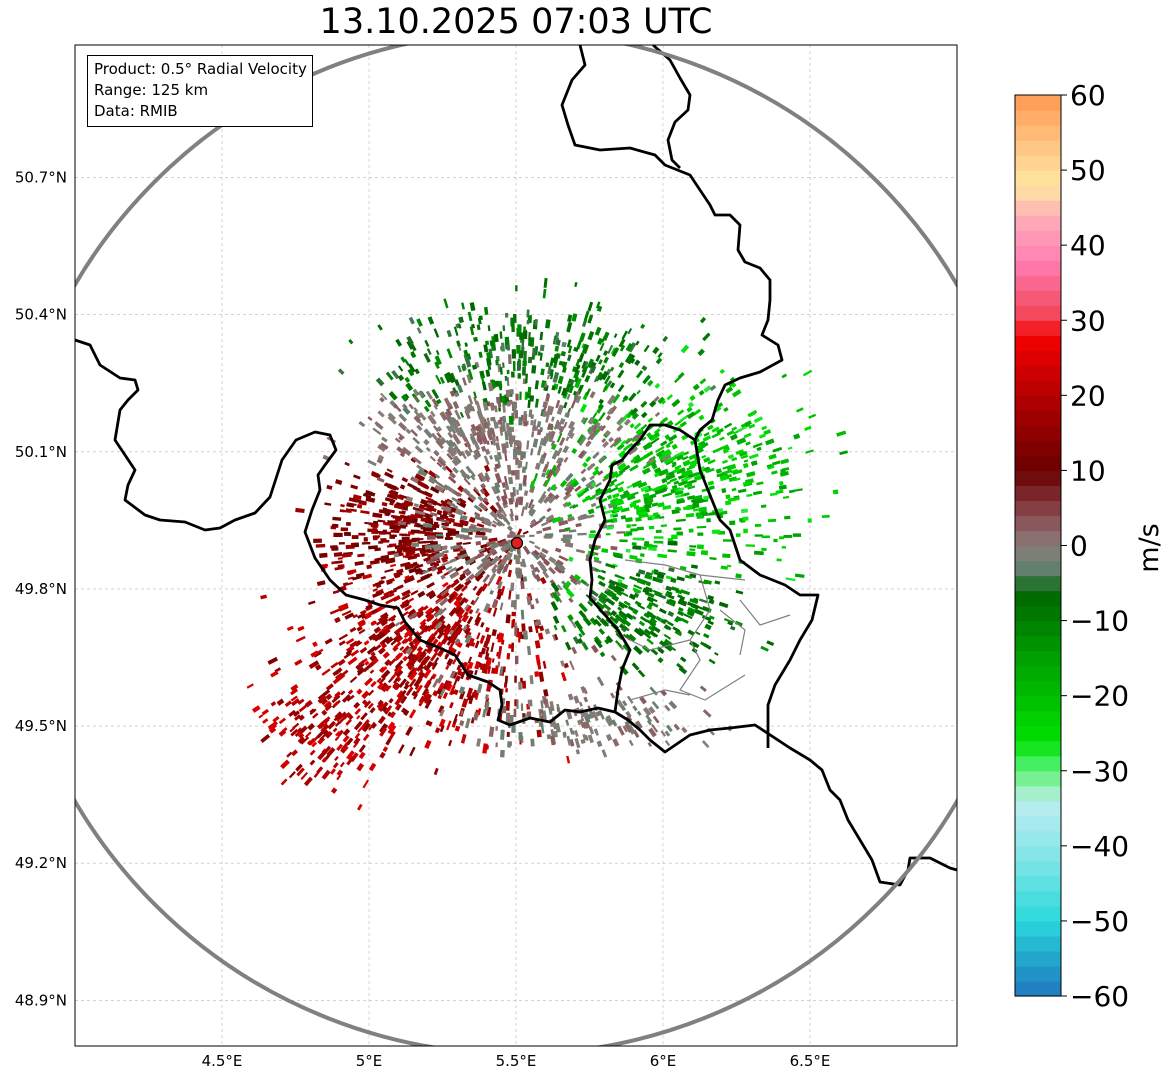  Describe the element at coordinates (41, 863) in the screenshot. I see `lat-tick-label: 49.2°N` at that location.